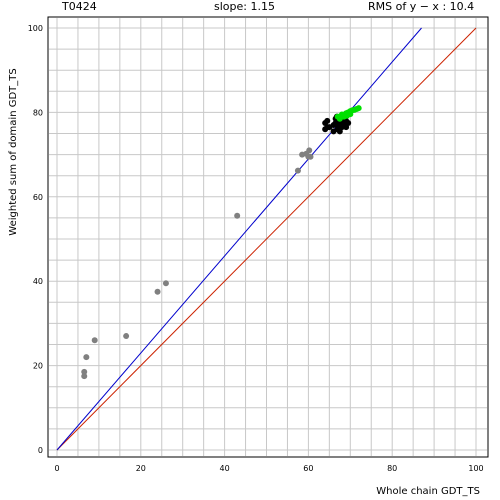  Describe the element at coordinates (141, 468) in the screenshot. I see `x-tick-label: 20` at that location.